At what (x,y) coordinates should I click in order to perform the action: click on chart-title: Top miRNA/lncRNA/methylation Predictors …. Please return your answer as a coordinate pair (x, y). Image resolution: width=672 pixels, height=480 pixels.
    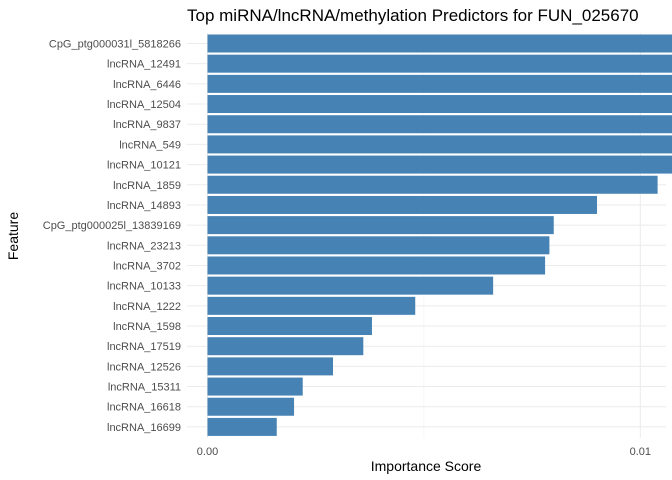
    Looking at the image, I should click on (413, 15).